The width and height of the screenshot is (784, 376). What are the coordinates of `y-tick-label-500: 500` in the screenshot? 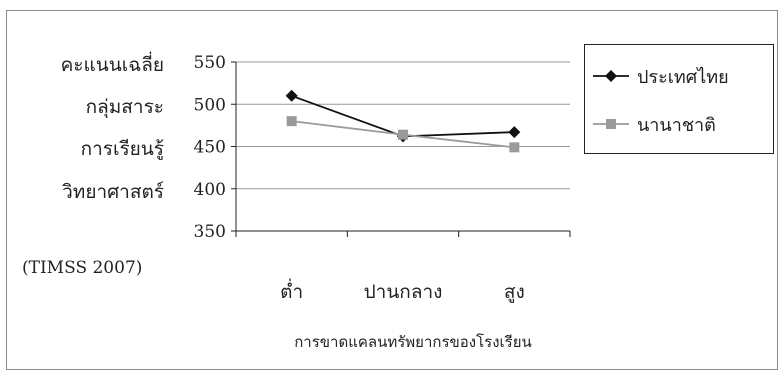 It's located at (210, 105).